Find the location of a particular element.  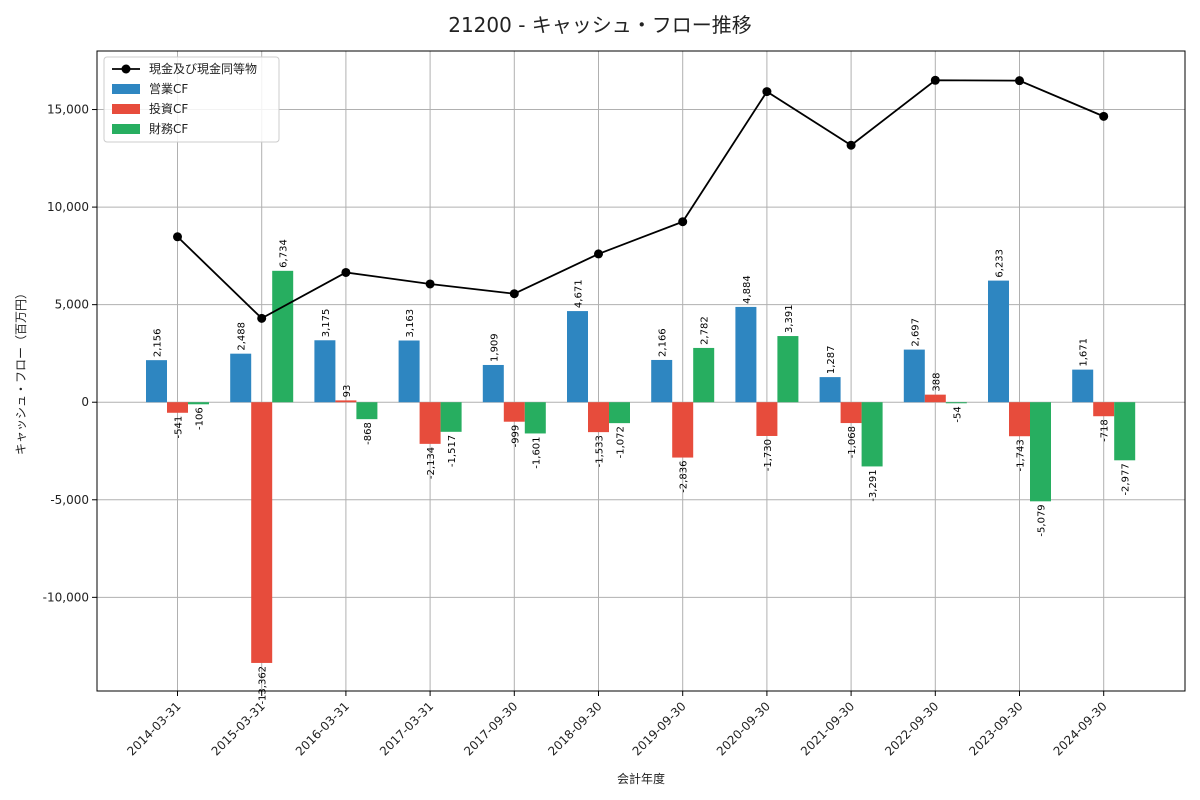

data-label: -54 is located at coordinates (957, 414).